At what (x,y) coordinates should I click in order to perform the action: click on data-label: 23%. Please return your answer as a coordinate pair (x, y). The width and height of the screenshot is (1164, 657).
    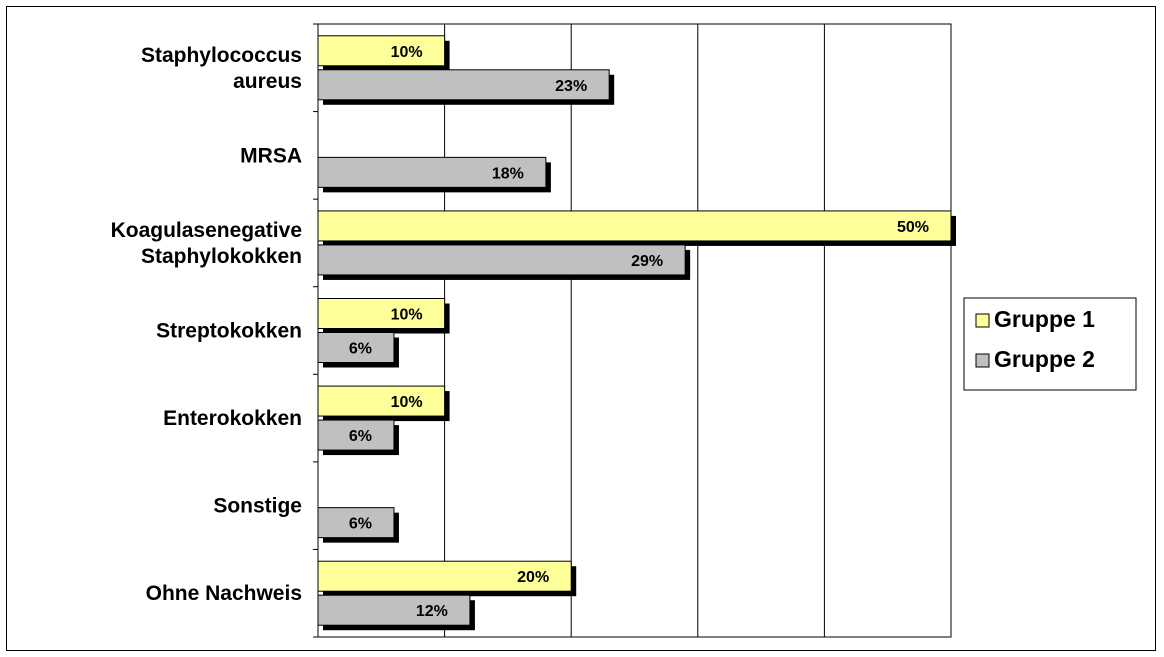
    Looking at the image, I should click on (571, 86).